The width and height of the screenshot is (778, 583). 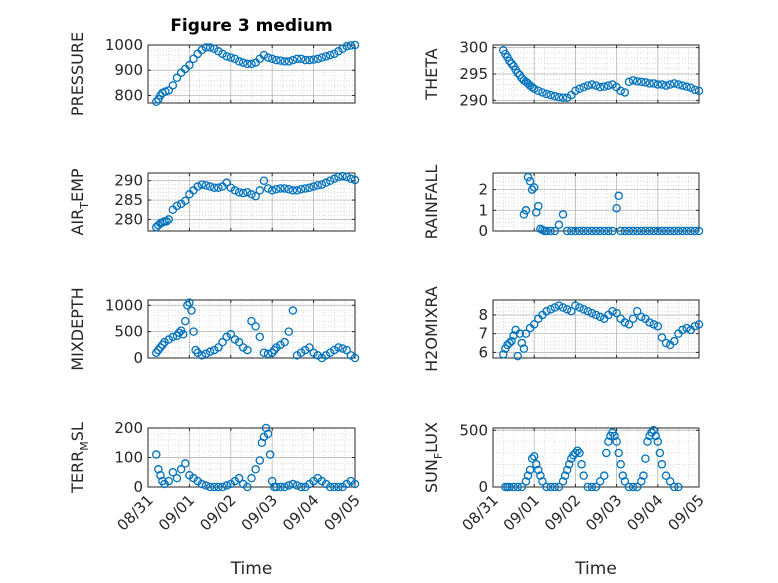 I want to click on y-tick-label: 800, so click(x=128, y=95).